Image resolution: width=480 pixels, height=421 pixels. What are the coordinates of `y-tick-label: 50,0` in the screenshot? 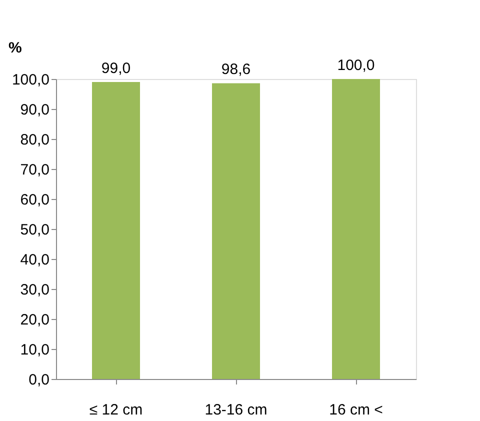 It's located at (35, 230).